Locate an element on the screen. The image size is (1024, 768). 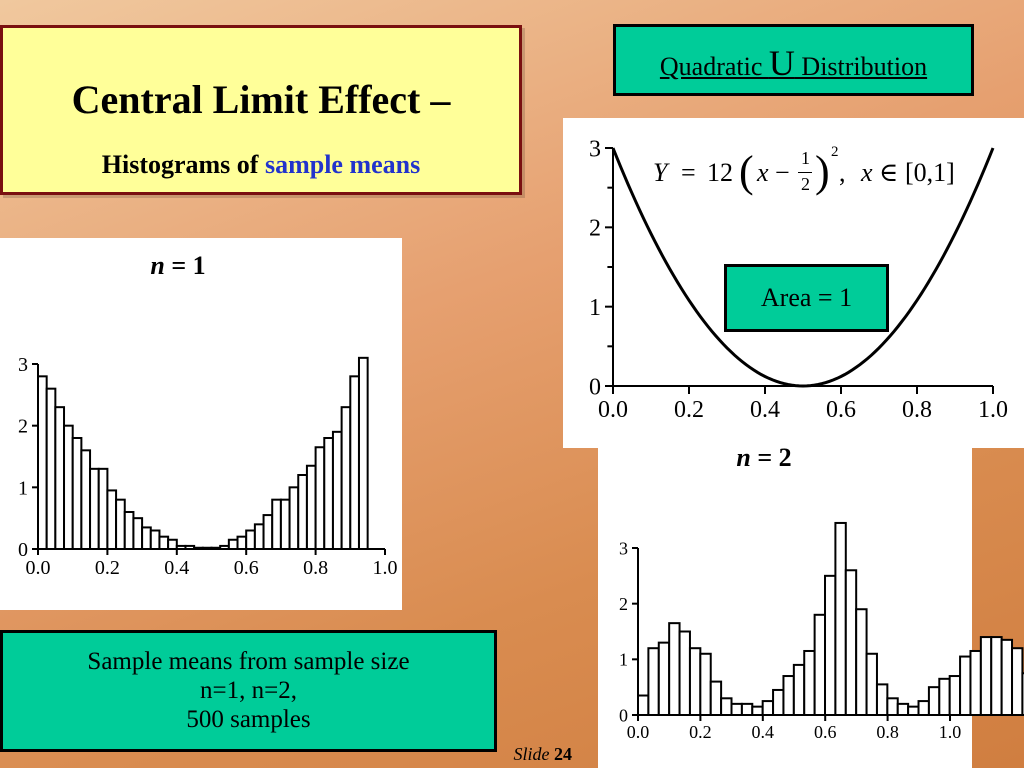
sample-caption-line3: 500 samples is located at coordinates (248, 719).